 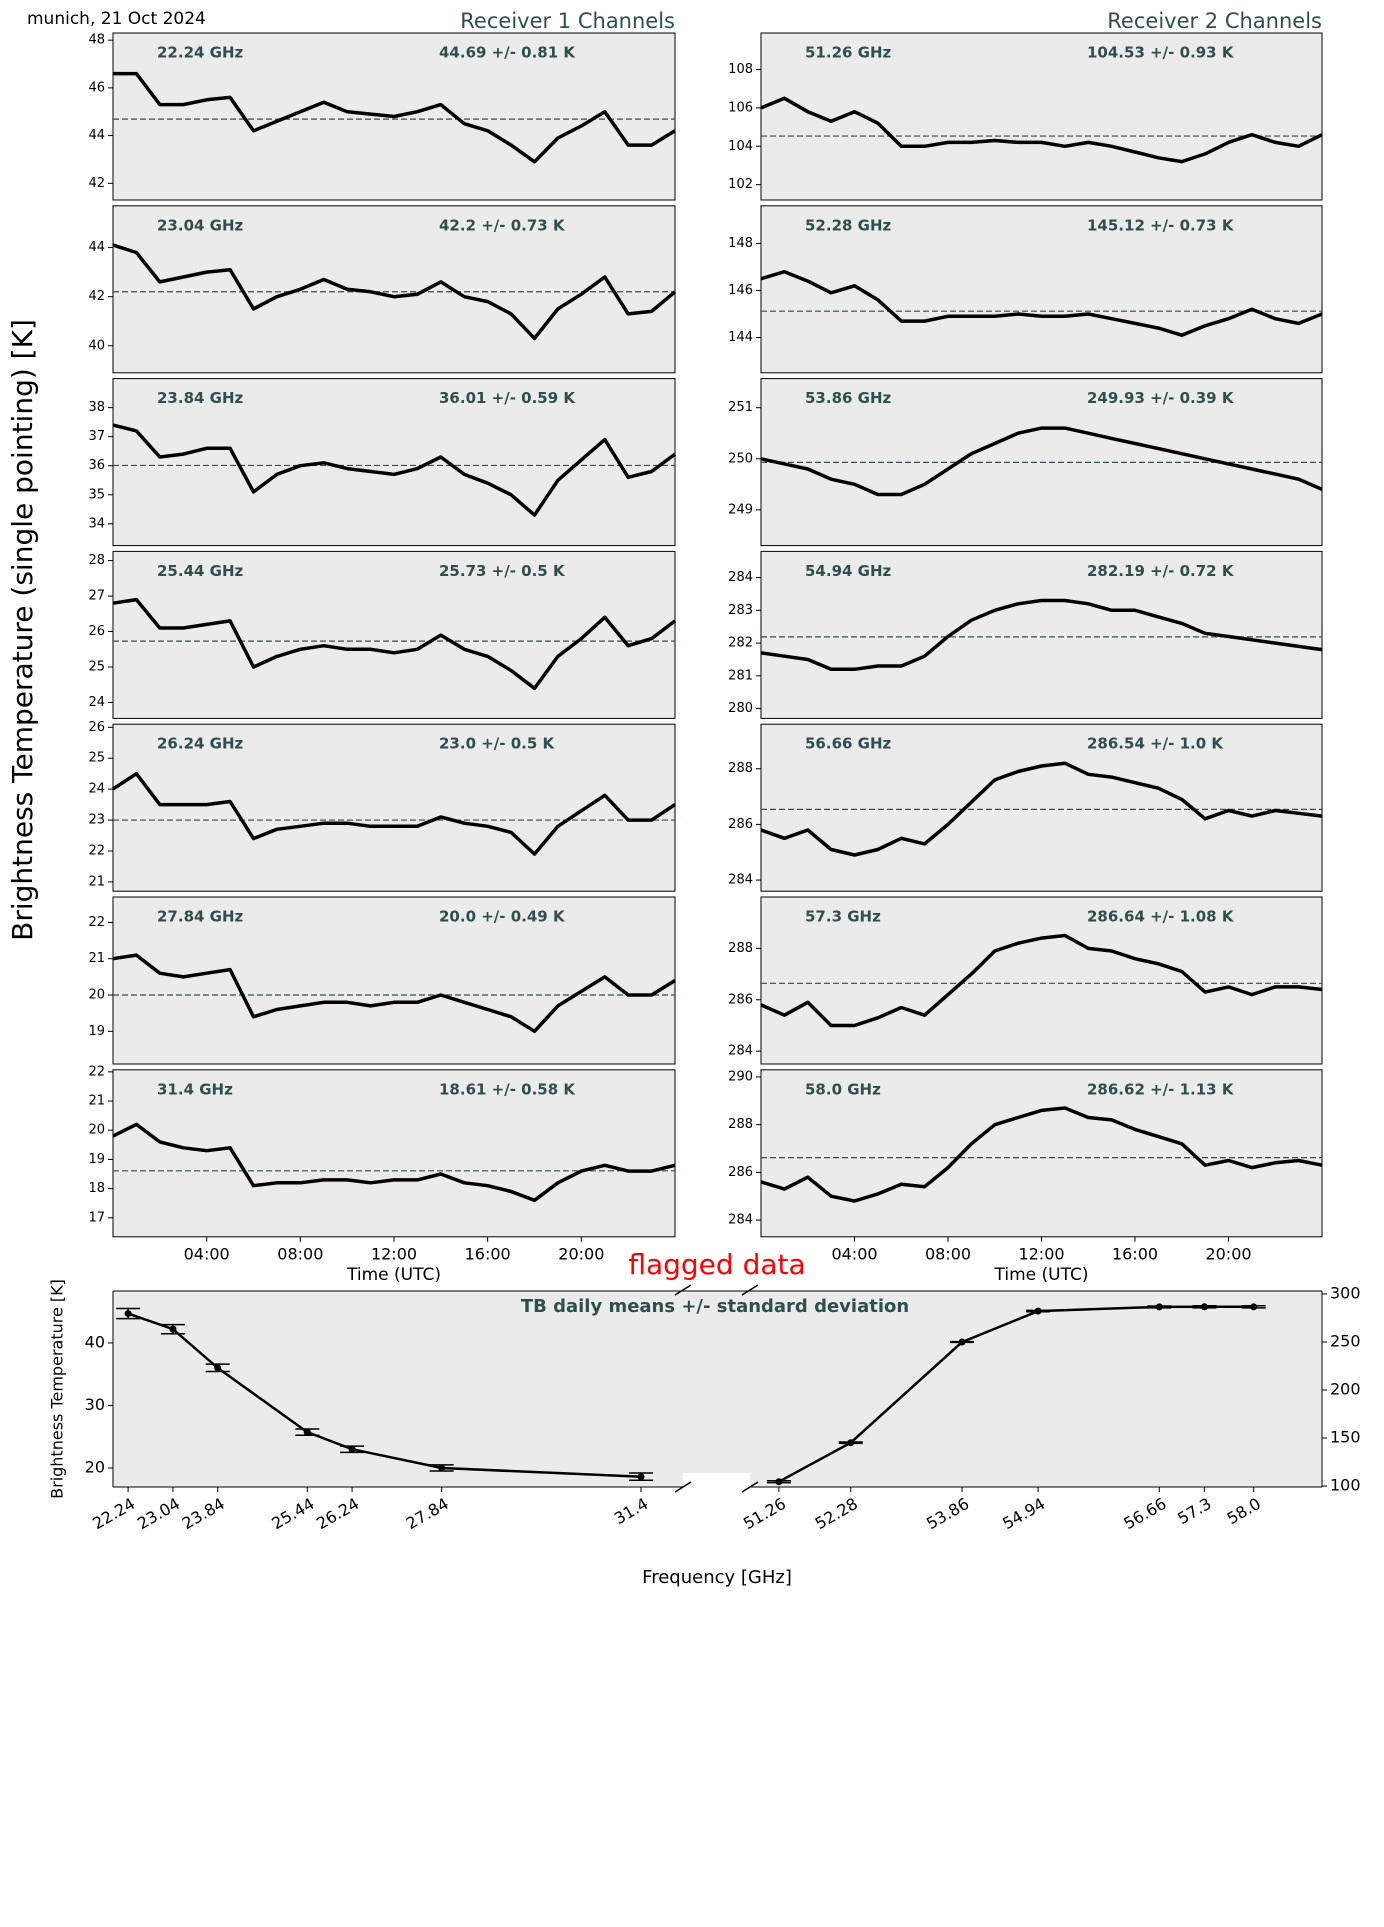 I want to click on channel-stat: 282.19 +/- 0.72 K, so click(x=1161, y=571).